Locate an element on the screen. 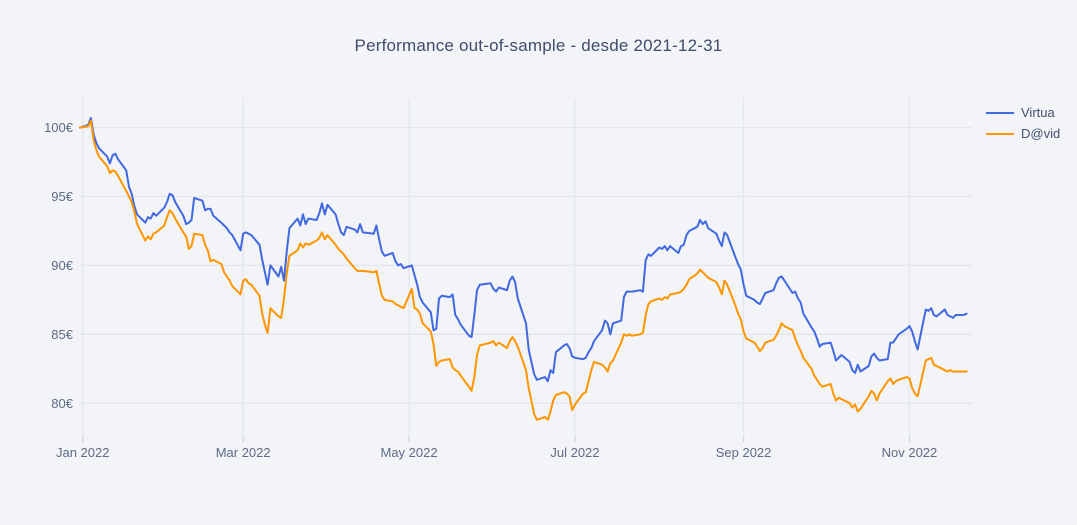 This screenshot has height=525, width=1077. x-tick-label: Nov 2022 is located at coordinates (910, 452).